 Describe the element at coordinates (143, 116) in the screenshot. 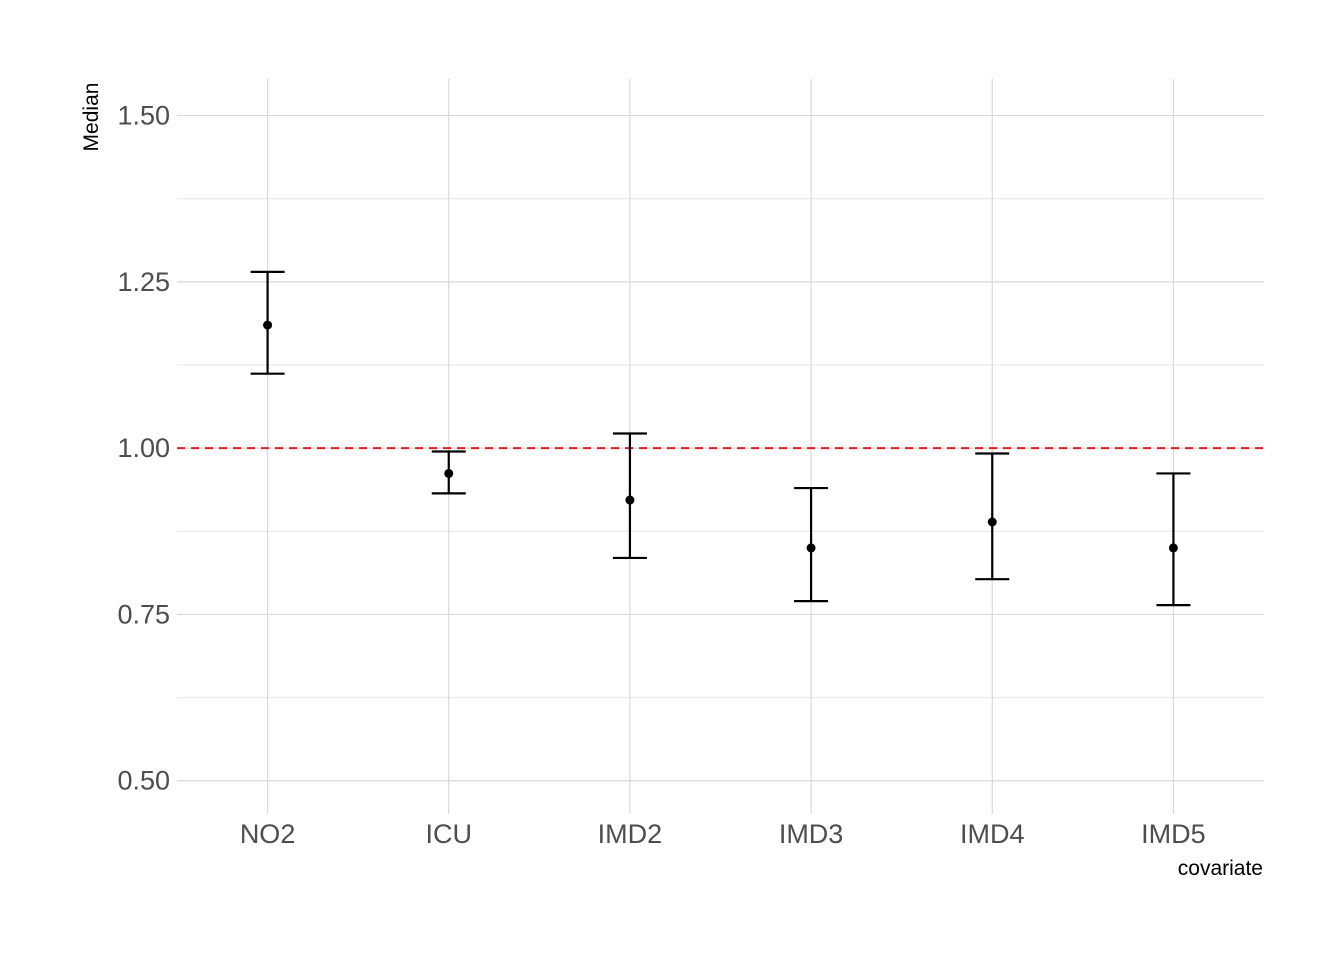

I see `y-tick-label: 1.50` at that location.